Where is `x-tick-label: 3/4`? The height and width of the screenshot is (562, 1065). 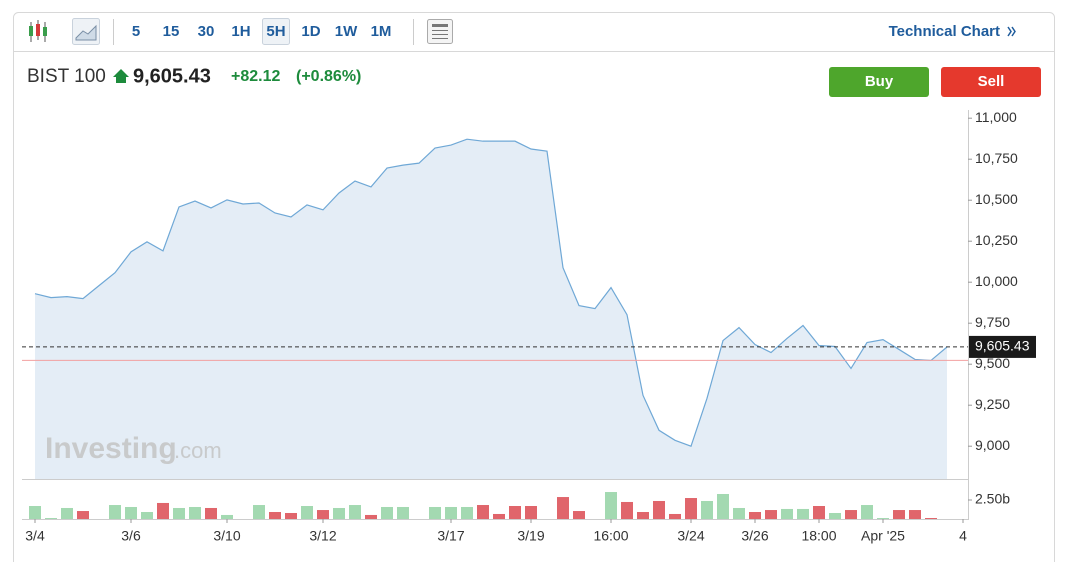
x-tick-label: 3/4 is located at coordinates (35, 536).